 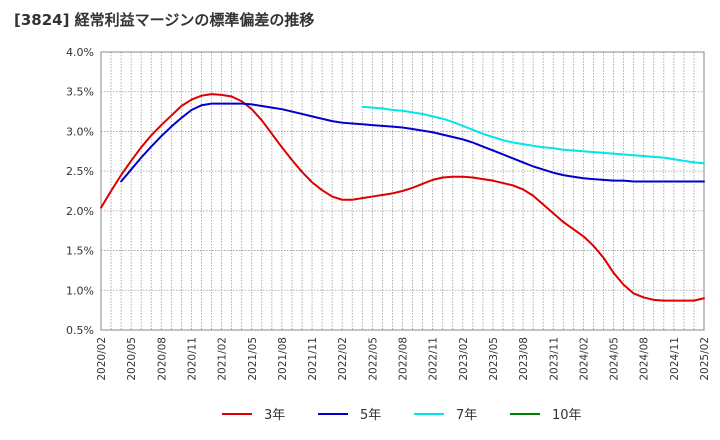 I want to click on x-tick-label: 2022/02, so click(x=343, y=359).